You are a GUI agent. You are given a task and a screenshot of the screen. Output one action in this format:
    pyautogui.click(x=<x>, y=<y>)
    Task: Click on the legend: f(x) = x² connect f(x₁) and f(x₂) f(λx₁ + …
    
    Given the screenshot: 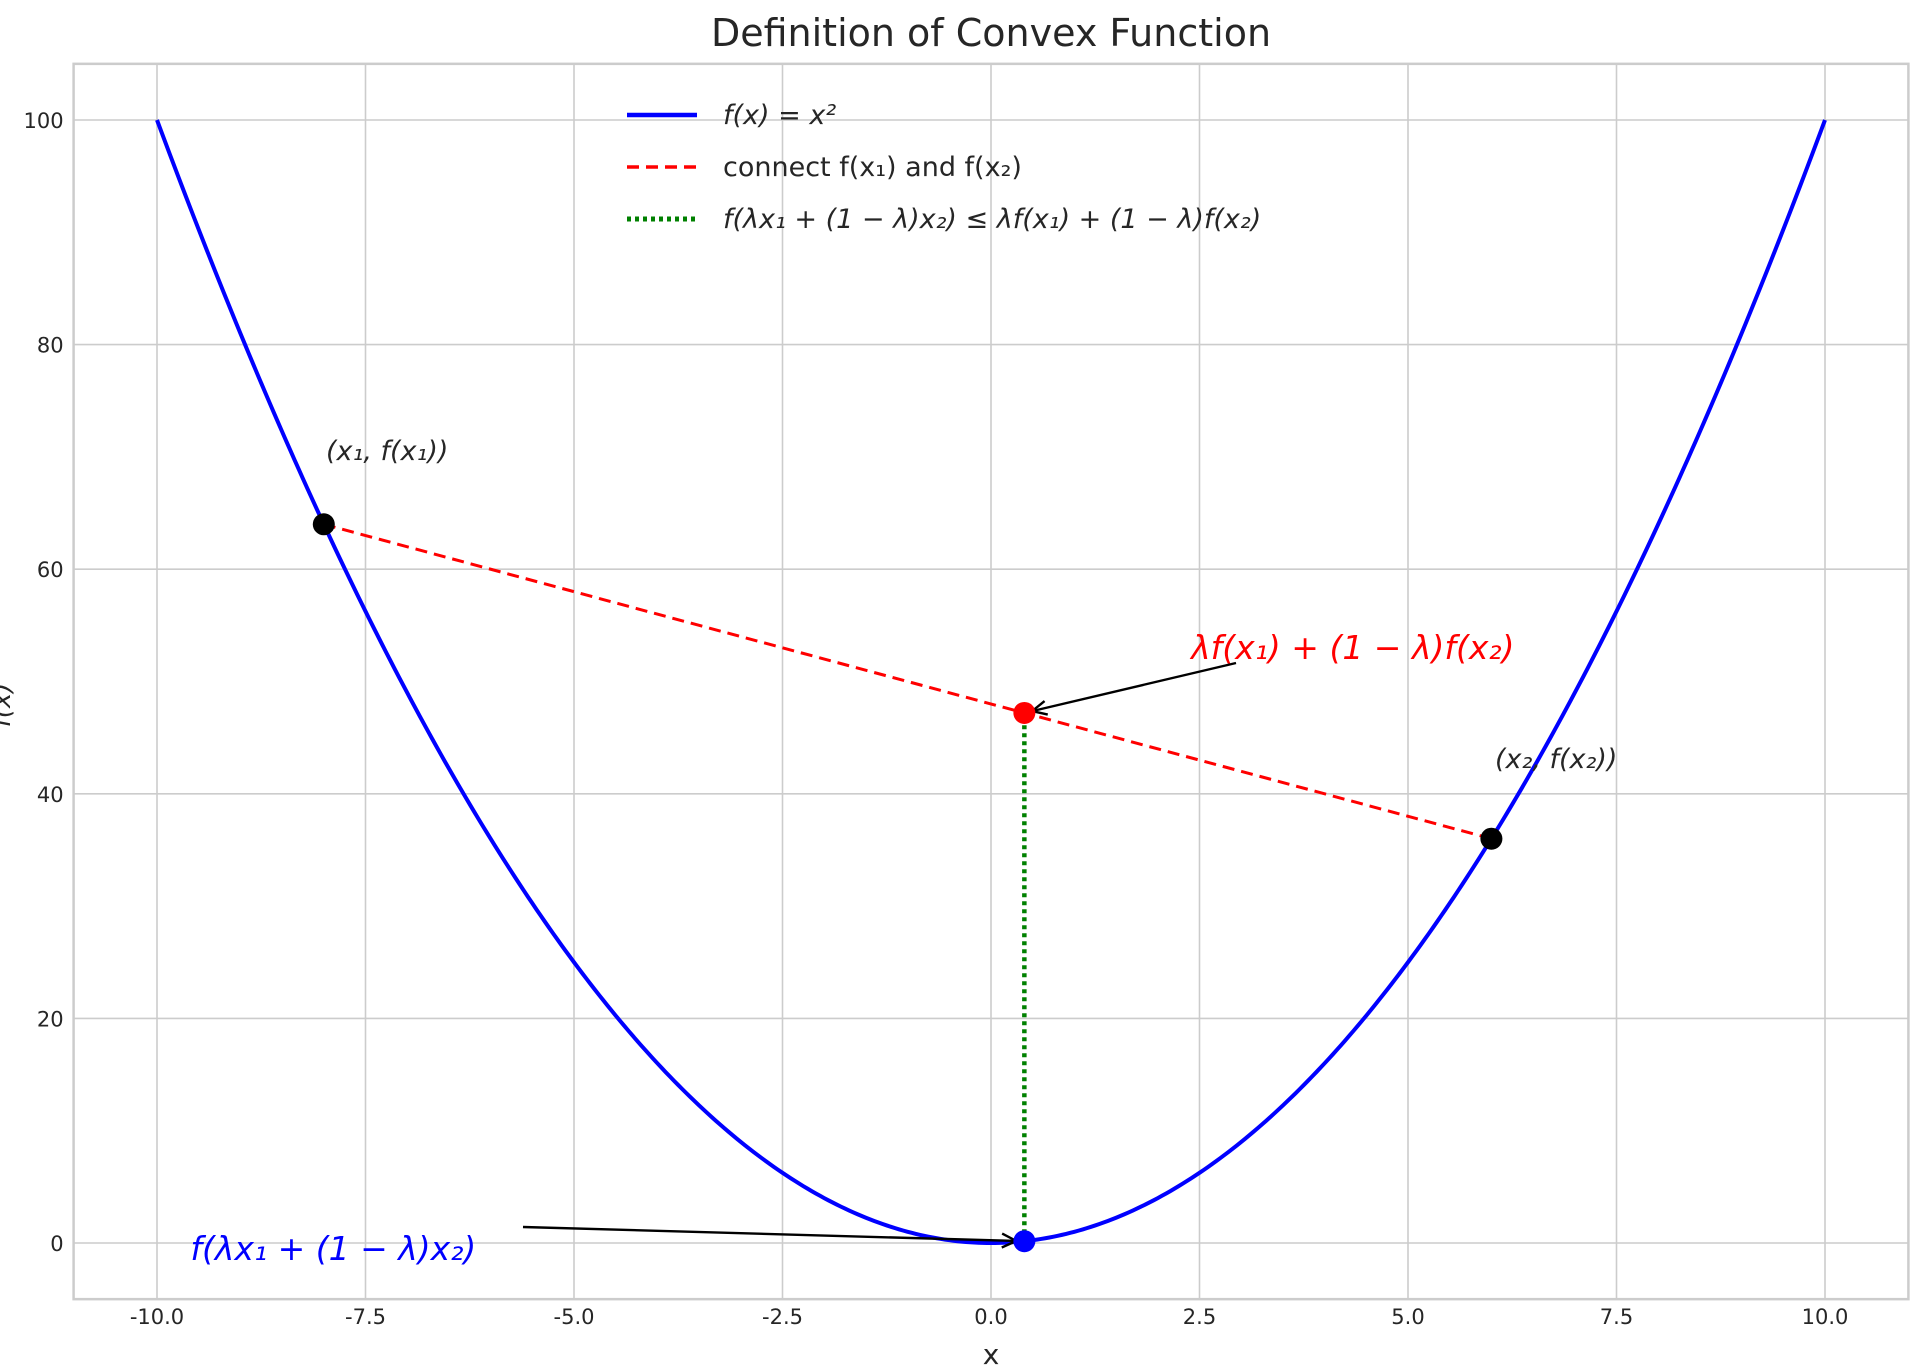 What is the action you would take?
    pyautogui.click(x=944, y=167)
    